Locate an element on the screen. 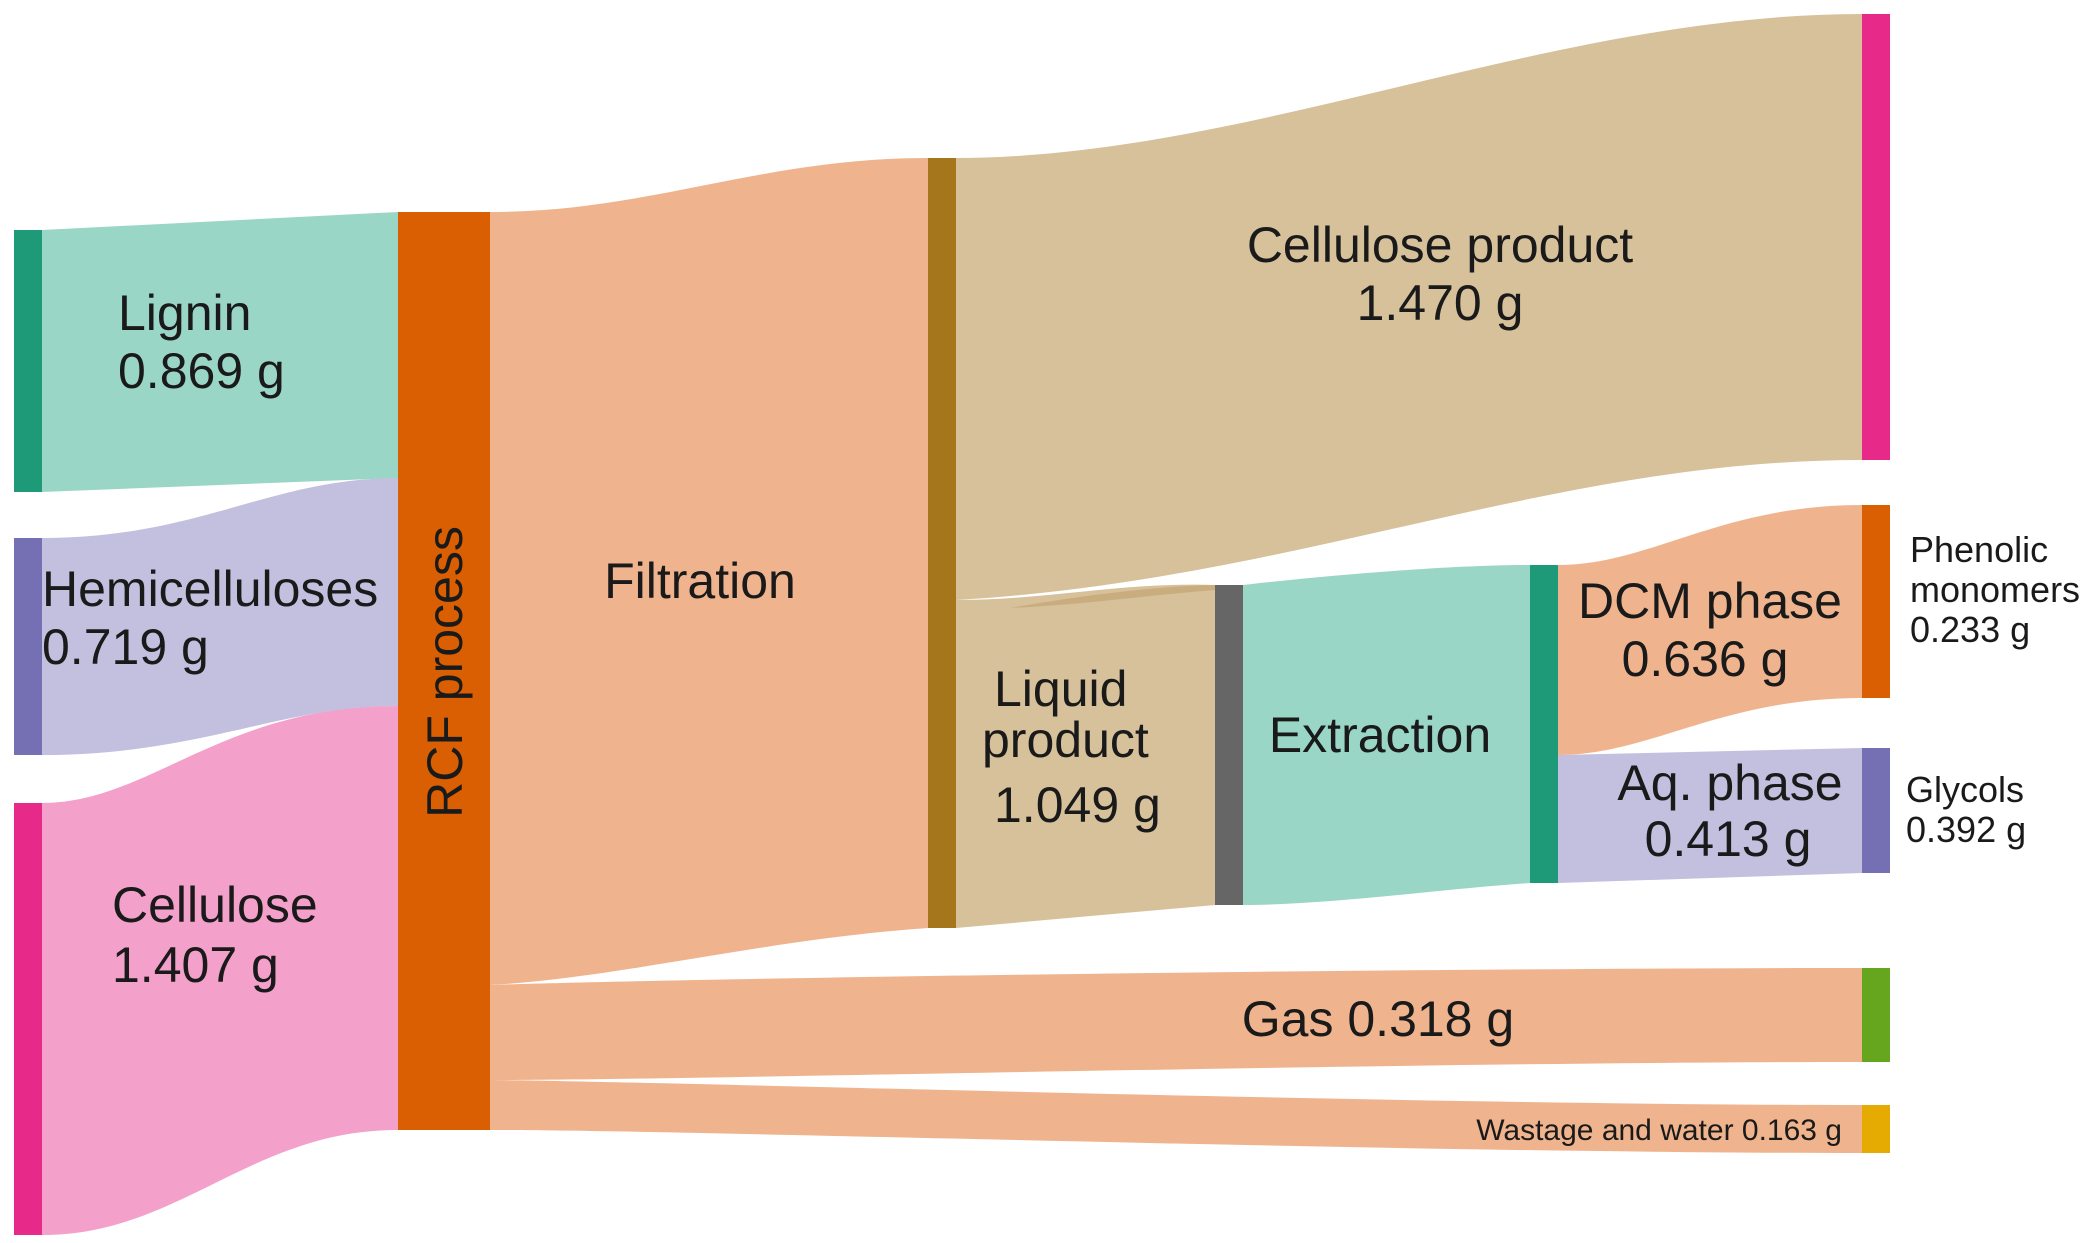 Image resolution: width=2081 pixels, height=1243 pixels. lignin-node is located at coordinates (28, 361).